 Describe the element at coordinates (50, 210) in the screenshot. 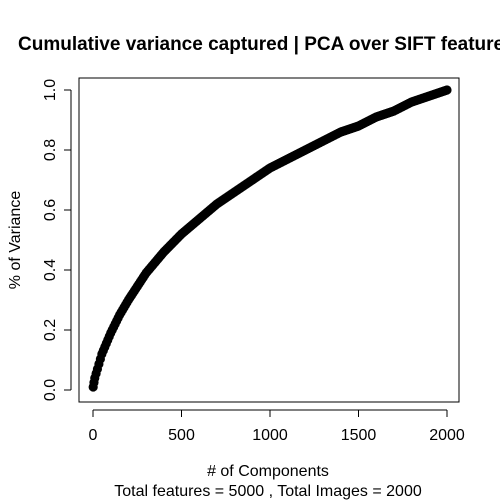

I see `y-tick-label: 0.6` at that location.